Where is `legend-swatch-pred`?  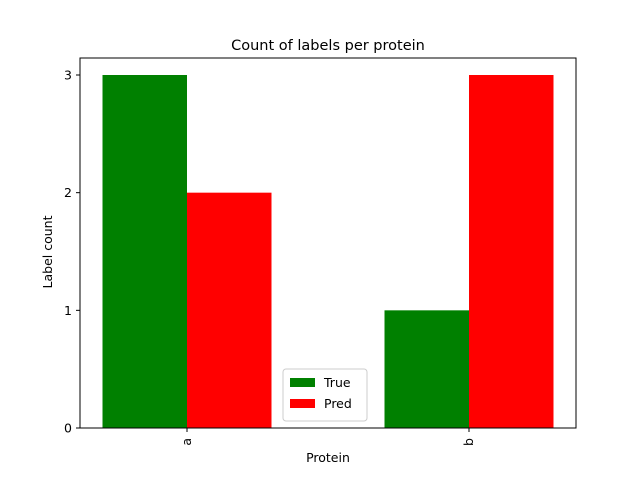
legend-swatch-pred is located at coordinates (302, 403).